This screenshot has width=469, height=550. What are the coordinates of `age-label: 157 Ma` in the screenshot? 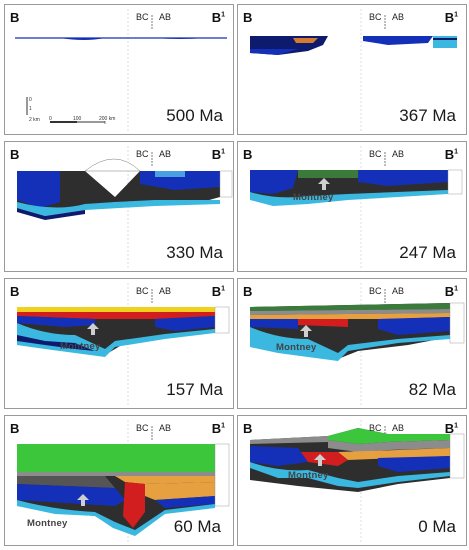 It's located at (194, 389).